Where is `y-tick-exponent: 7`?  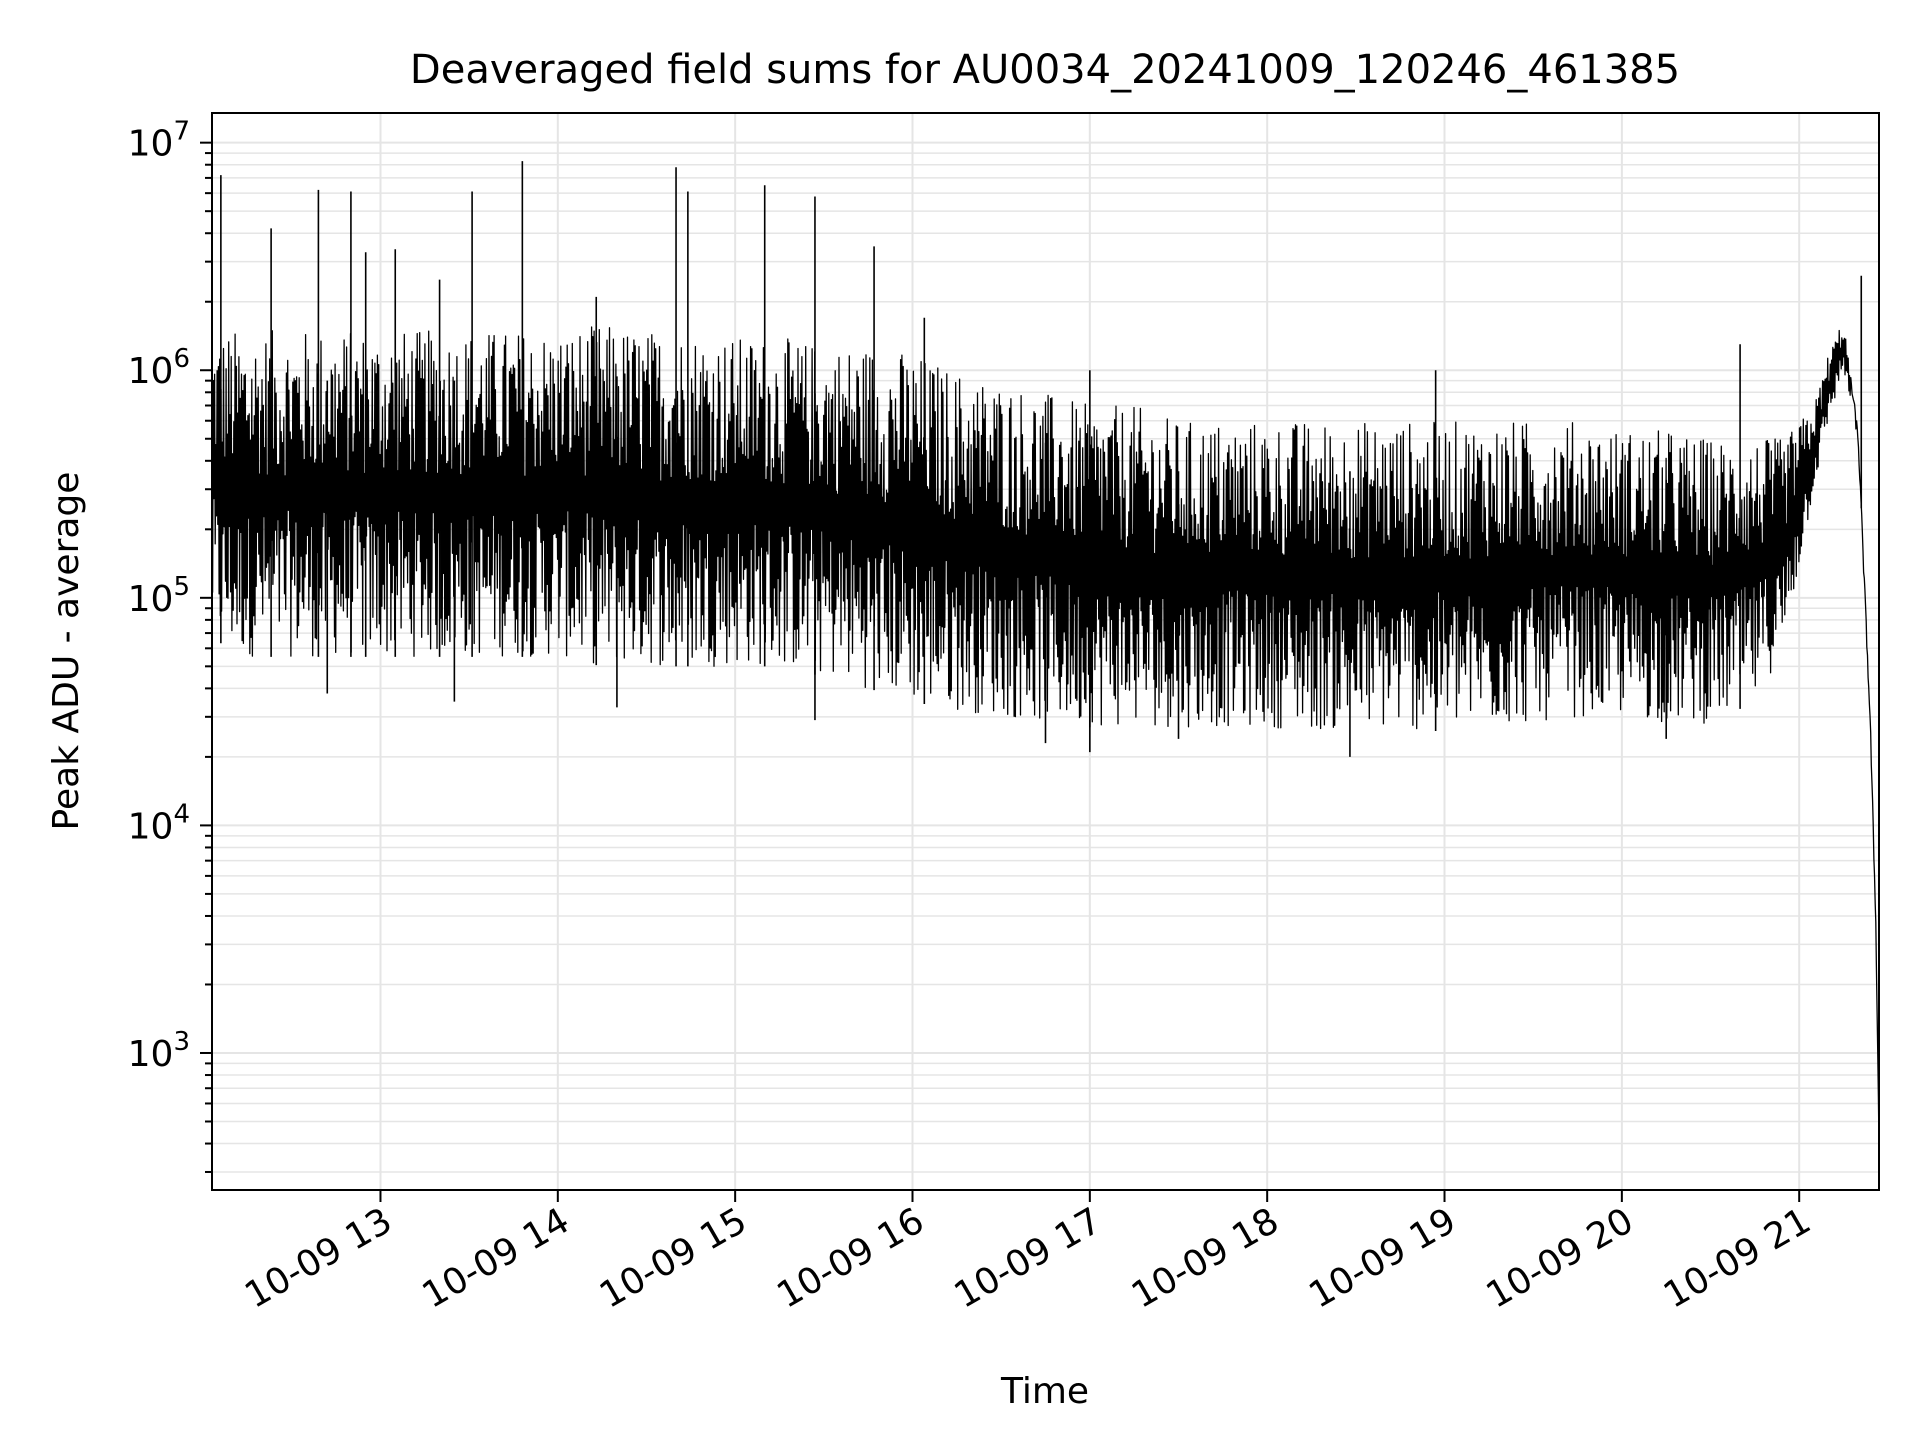 y-tick-exponent: 7 is located at coordinates (181, 132).